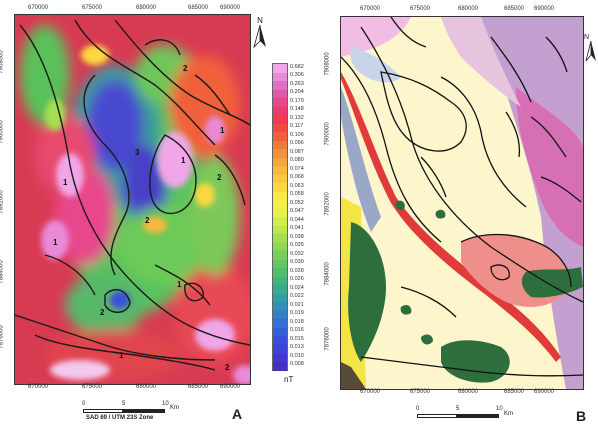 The image size is (598, 426). I want to click on colorbar-label: 0.013, so click(297, 347).